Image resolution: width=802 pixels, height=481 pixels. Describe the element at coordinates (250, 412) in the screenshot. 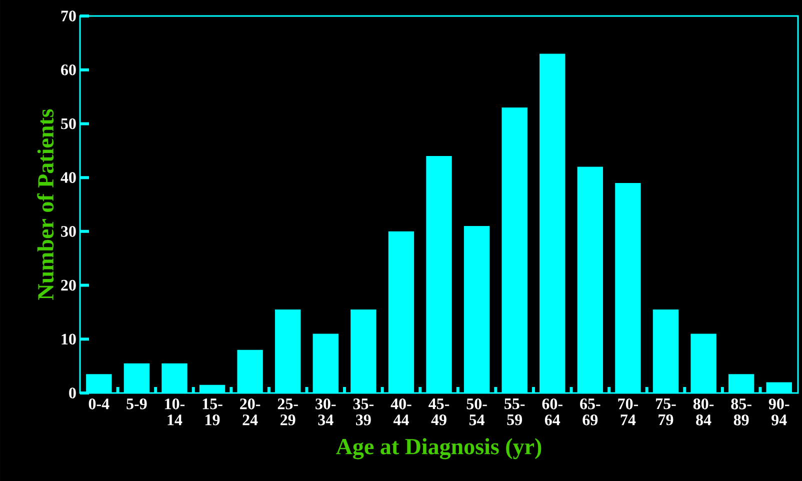

I see `x-tick-label: 20-24` at that location.